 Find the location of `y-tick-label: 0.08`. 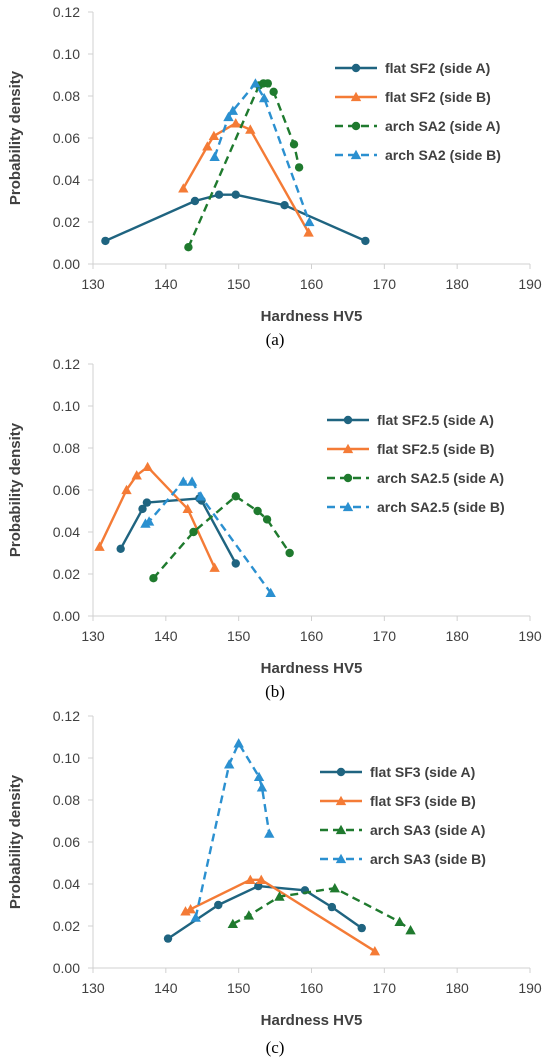

y-tick-label: 0.08 is located at coordinates (66, 800).